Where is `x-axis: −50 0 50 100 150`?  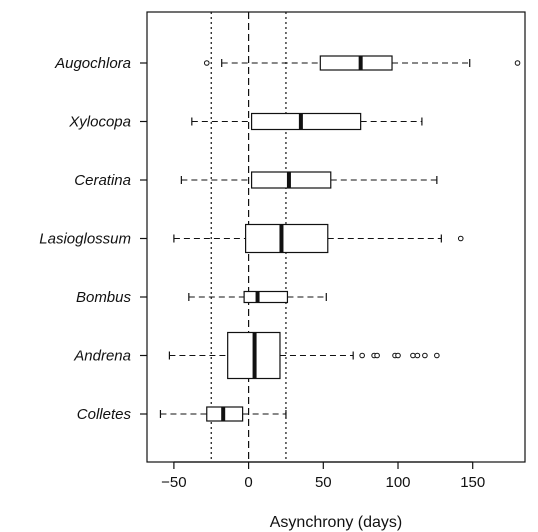 x-axis: −50 0 50 100 150 is located at coordinates (323, 476).